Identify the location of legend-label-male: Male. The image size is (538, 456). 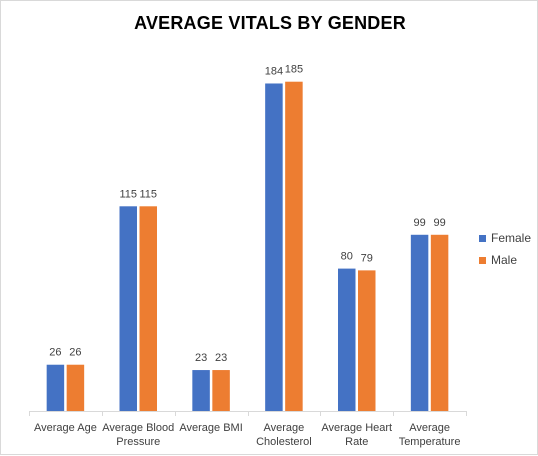
(504, 260).